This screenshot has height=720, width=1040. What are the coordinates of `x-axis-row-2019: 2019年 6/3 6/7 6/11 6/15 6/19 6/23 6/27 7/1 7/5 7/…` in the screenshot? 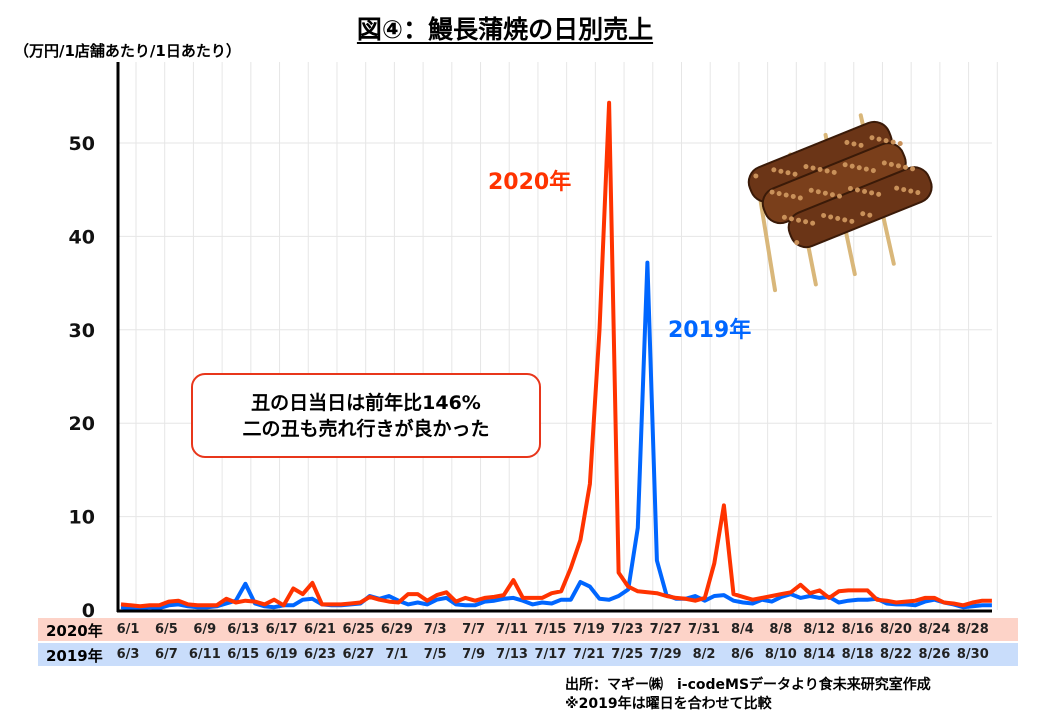 It's located at (528, 654).